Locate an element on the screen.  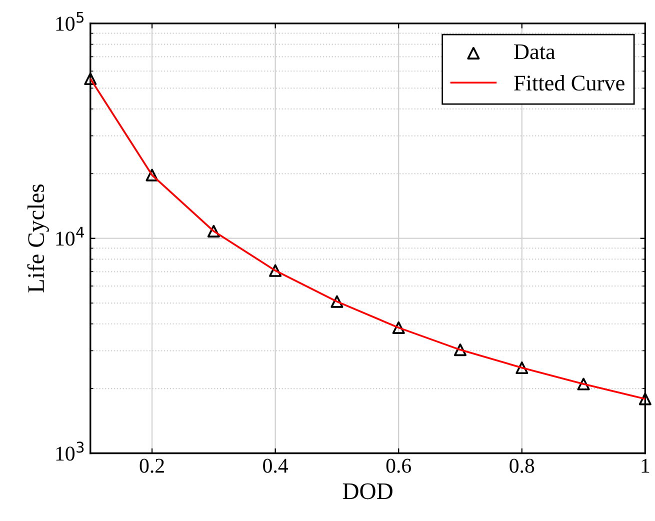
y-axis-title: Life Cycles is located at coordinates (38, 238).